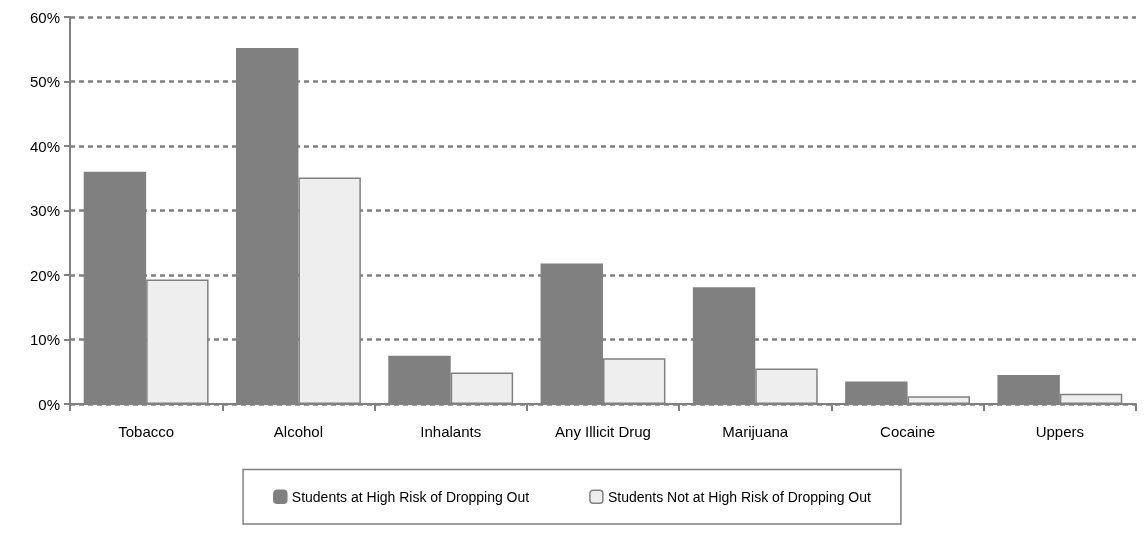 This screenshot has width=1144, height=554. What do you see at coordinates (49, 404) in the screenshot?
I see `y-tick-label: 0%` at bounding box center [49, 404].